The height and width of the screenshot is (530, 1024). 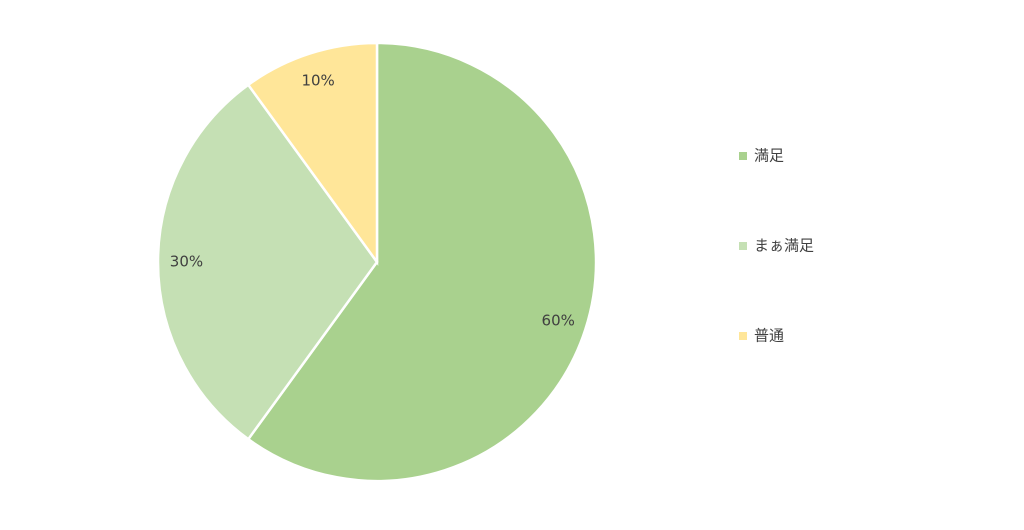 What do you see at coordinates (317, 80) in the screenshot?
I see `data-label: 10%` at bounding box center [317, 80].